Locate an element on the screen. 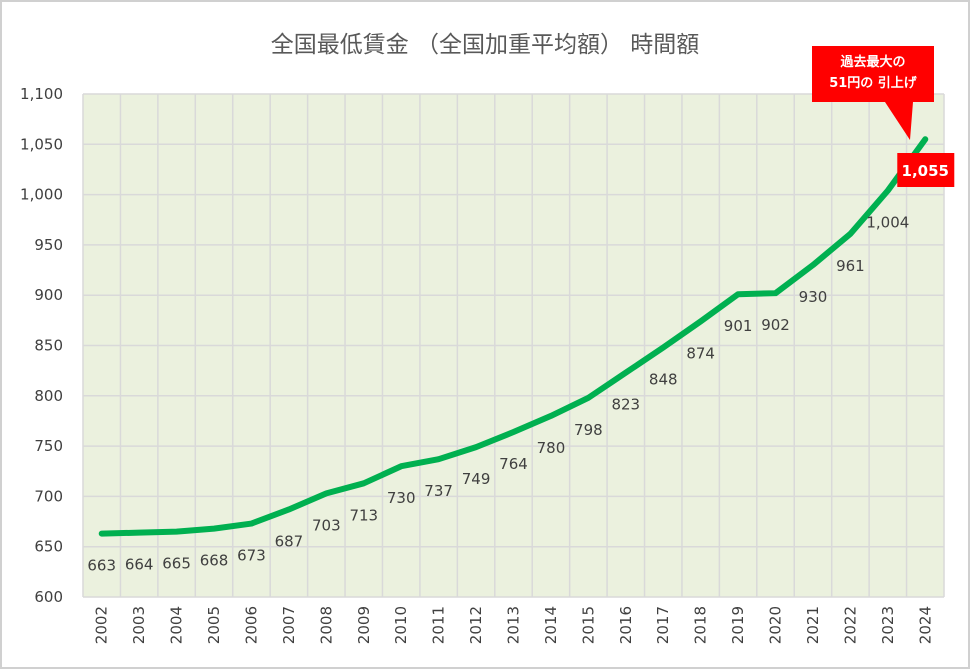  annotation-callout: 過去最大の 51円の 引上げ is located at coordinates (873, 93).